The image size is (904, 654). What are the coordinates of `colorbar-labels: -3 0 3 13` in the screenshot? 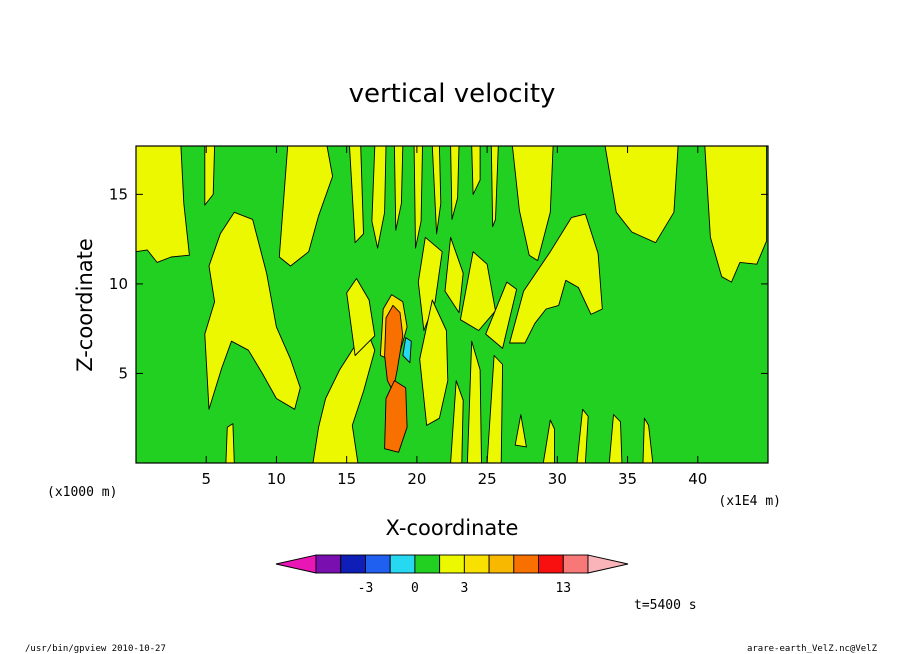 It's located at (464, 588).